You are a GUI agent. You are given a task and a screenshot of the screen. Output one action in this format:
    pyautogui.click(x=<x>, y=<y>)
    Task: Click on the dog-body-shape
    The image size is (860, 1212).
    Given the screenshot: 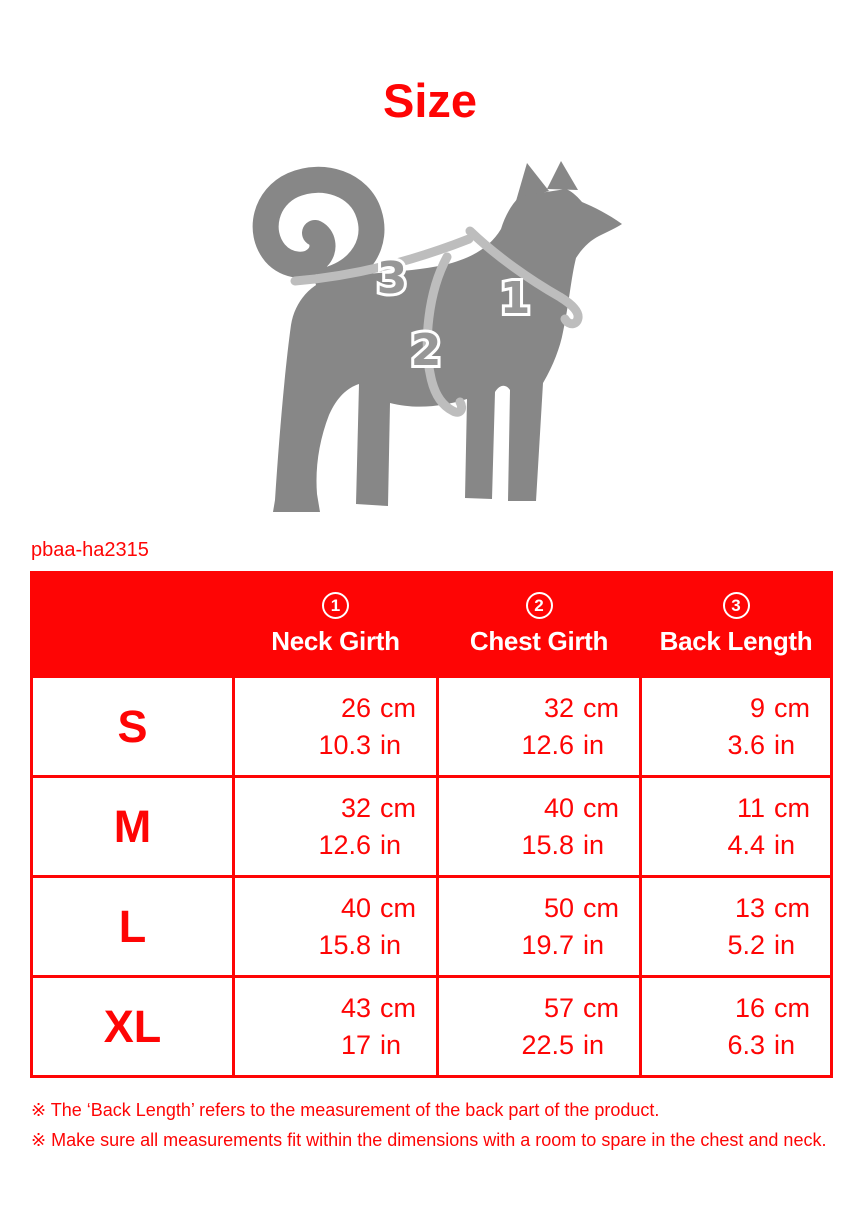 What is the action you would take?
    pyautogui.click(x=447, y=351)
    